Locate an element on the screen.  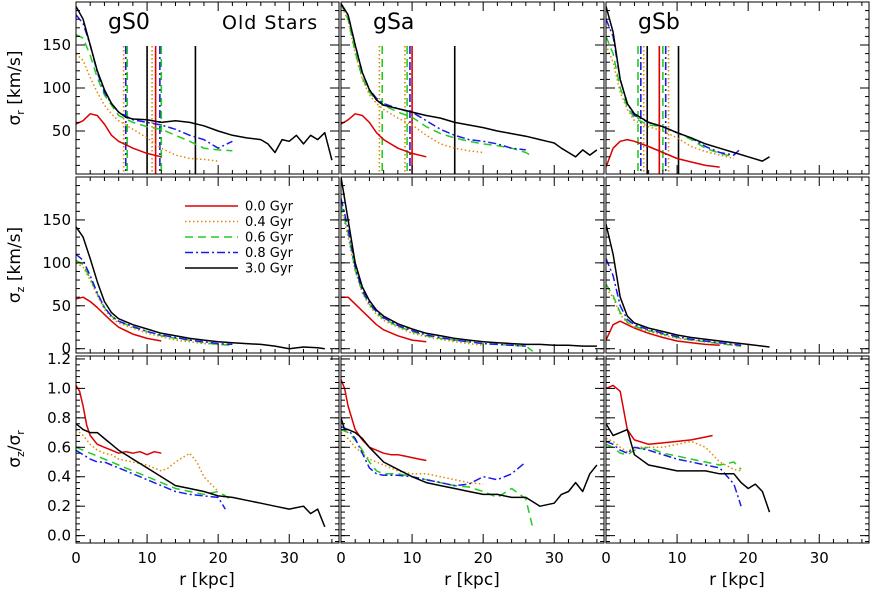
panel-gS0-row2: 0 50 100 150 is located at coordinates (191, 267).